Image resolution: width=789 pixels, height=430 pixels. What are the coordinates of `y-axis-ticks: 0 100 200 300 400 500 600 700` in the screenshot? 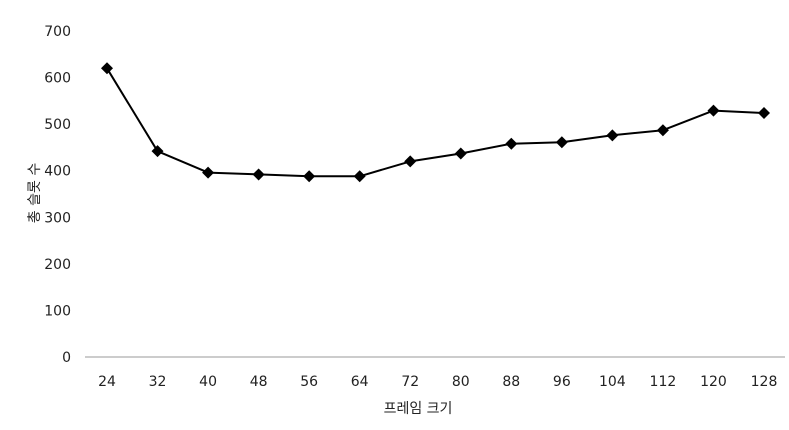 It's located at (57, 195).